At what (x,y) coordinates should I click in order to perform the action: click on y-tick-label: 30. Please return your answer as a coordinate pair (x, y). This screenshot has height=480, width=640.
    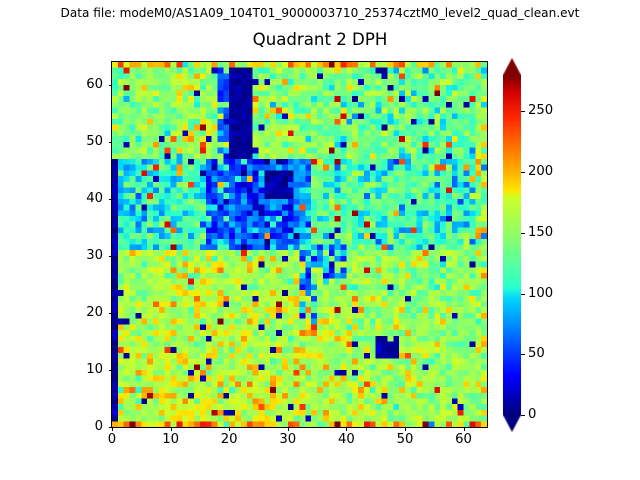
    Looking at the image, I should click on (94, 255).